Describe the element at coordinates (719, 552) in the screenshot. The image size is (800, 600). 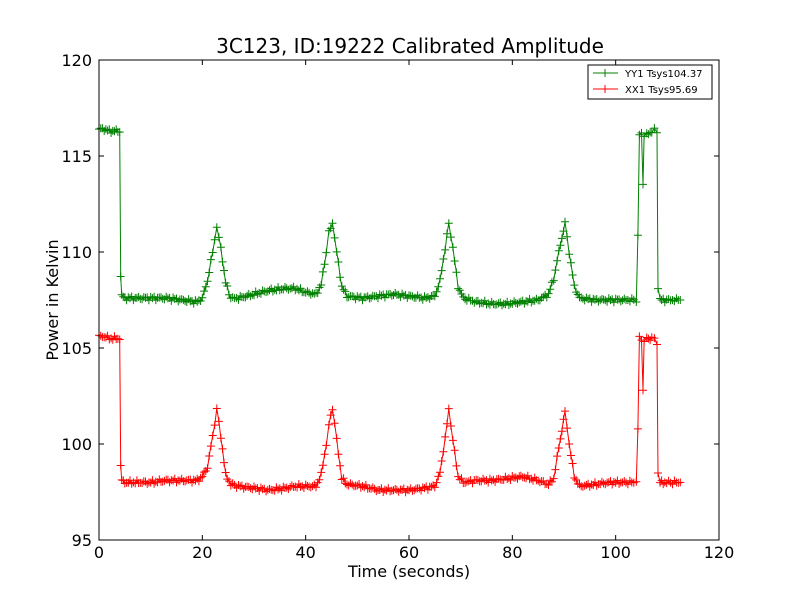
I see `x-tick-label: 120` at that location.